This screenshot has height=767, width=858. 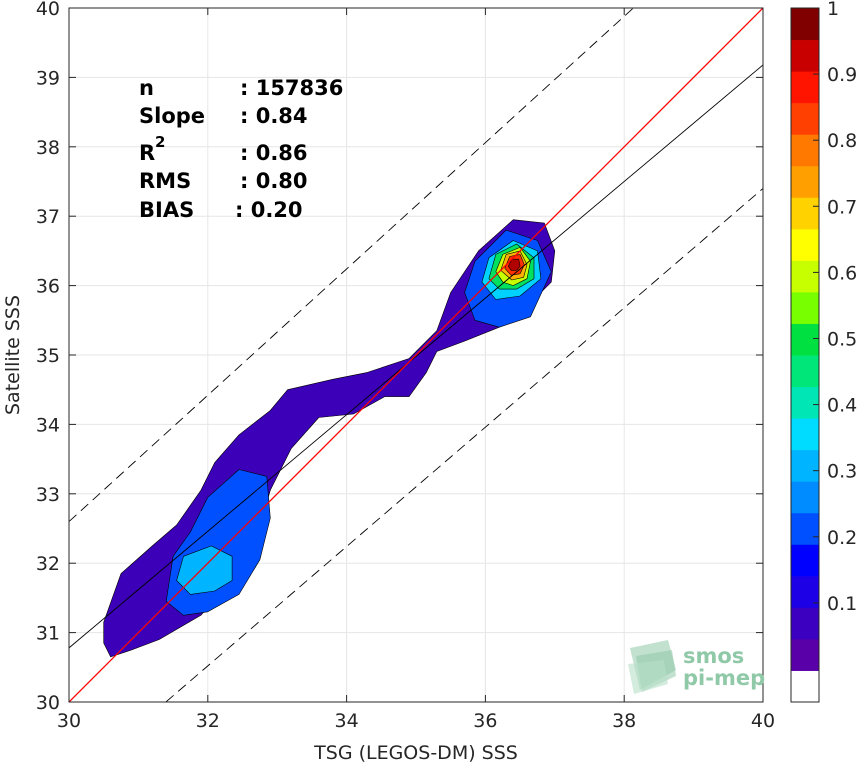 I want to click on x-tick-label-3: 36, so click(x=485, y=721).